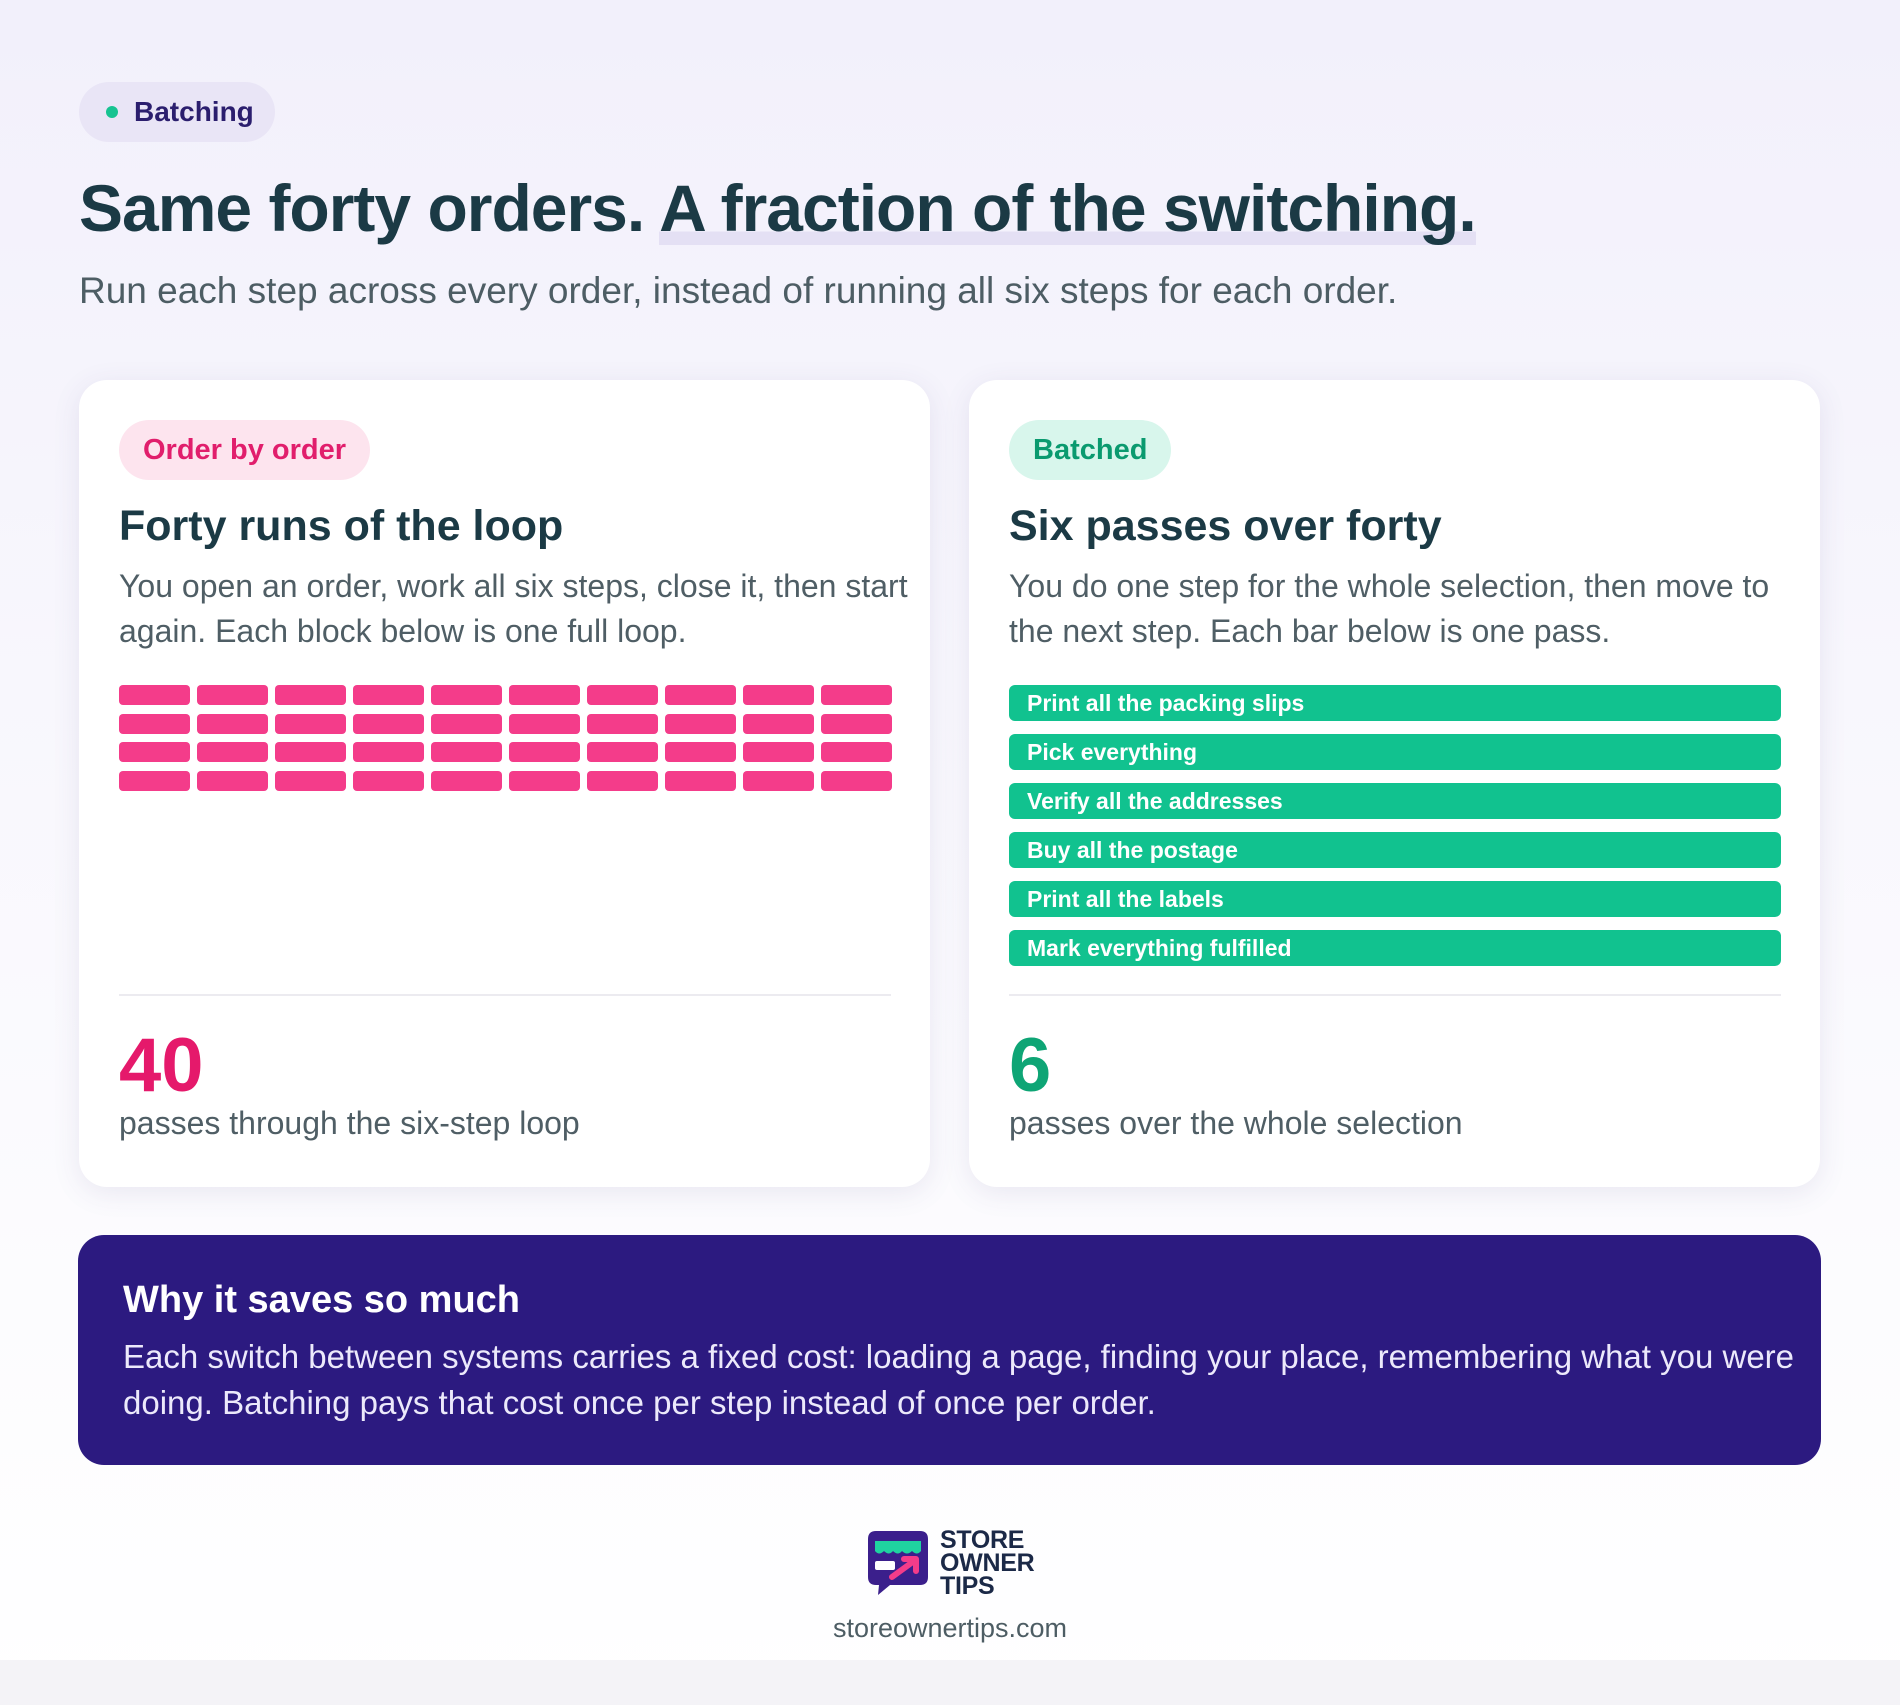 The height and width of the screenshot is (1705, 1900). Describe the element at coordinates (1068, 208) in the screenshot. I see `page-title-highlight: A fraction of the switching.` at that location.